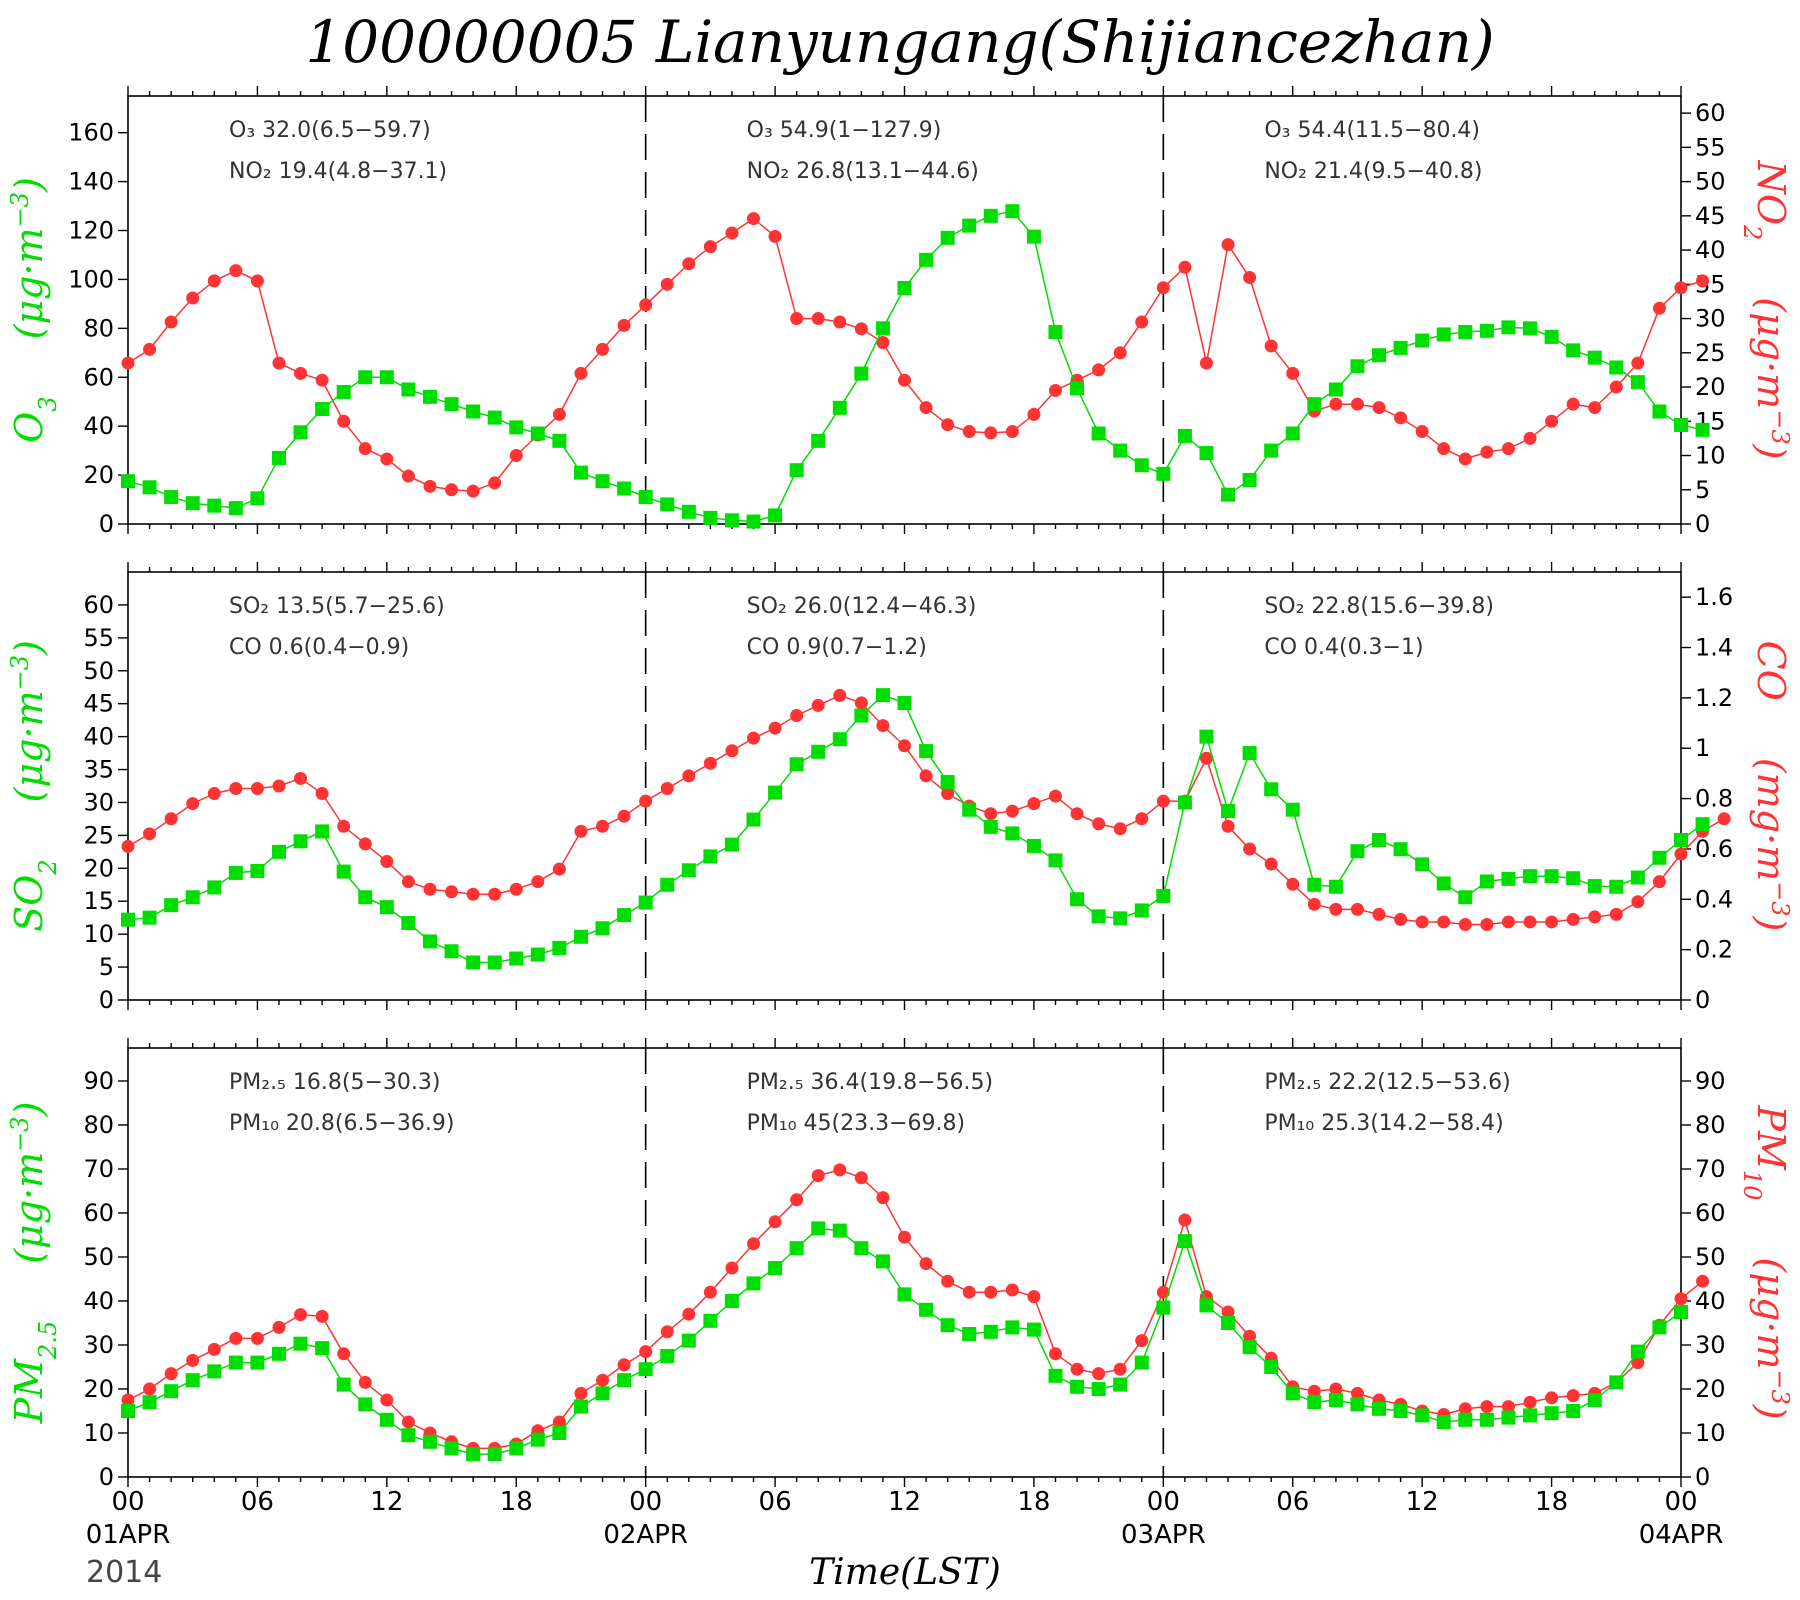 This screenshot has width=1800, height=1600. What do you see at coordinates (863, 171) in the screenshot?
I see `stat-annotation: NO₂ 26.8(13.1−44.6)` at bounding box center [863, 171].